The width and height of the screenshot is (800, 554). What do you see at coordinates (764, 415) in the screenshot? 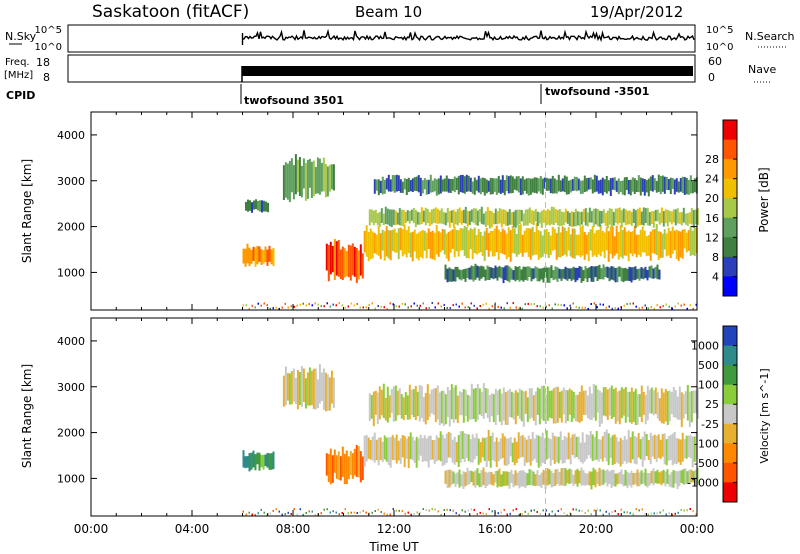
I see `velocity-colorbar-label: Velocity [m s^-1]` at bounding box center [764, 415].